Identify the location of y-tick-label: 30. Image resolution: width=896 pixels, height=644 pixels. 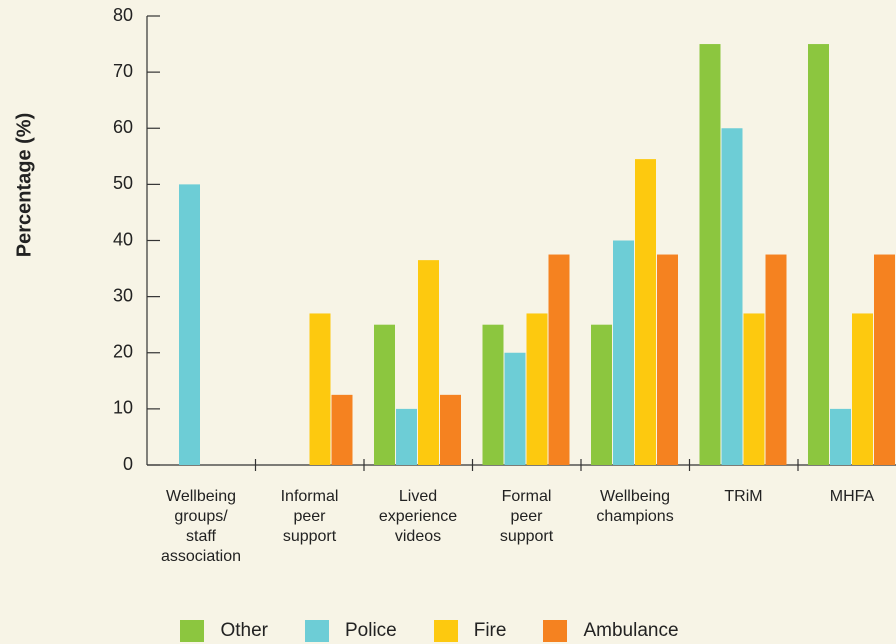
(123, 295).